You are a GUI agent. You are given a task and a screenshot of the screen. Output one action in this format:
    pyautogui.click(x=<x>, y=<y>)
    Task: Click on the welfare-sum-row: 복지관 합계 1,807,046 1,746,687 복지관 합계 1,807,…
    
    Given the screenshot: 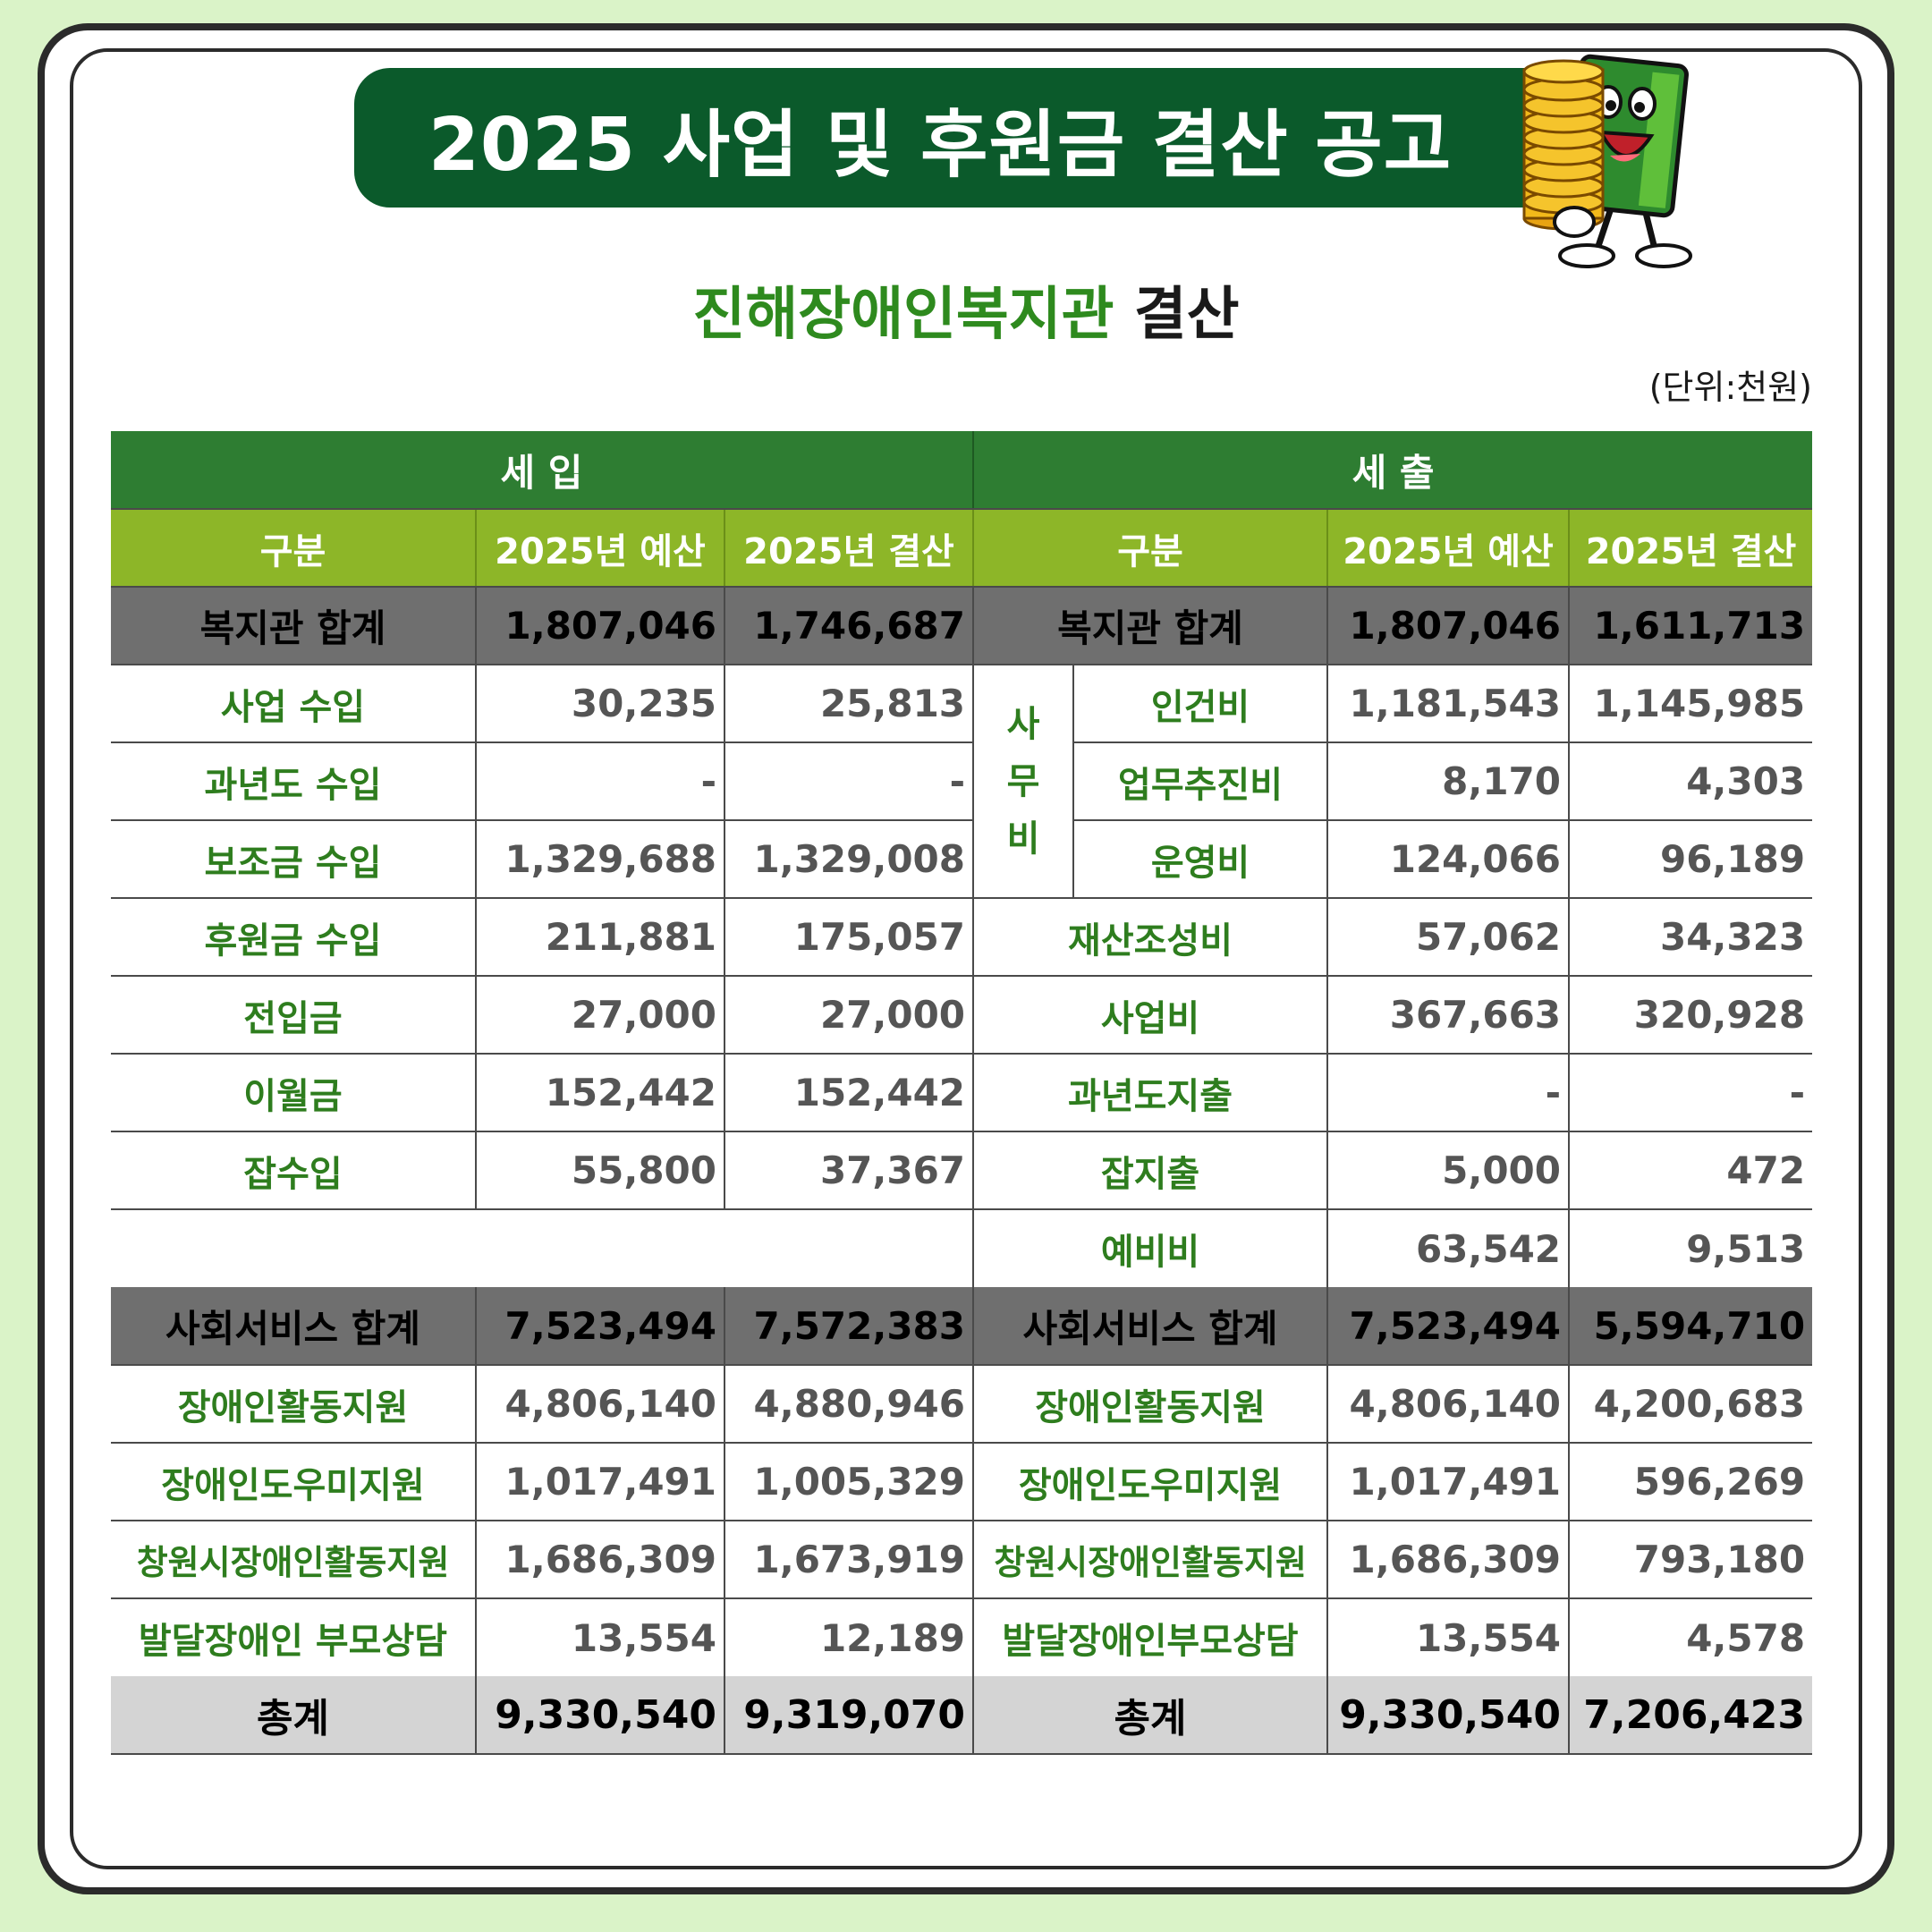 What is the action you would take?
    pyautogui.click(x=962, y=626)
    